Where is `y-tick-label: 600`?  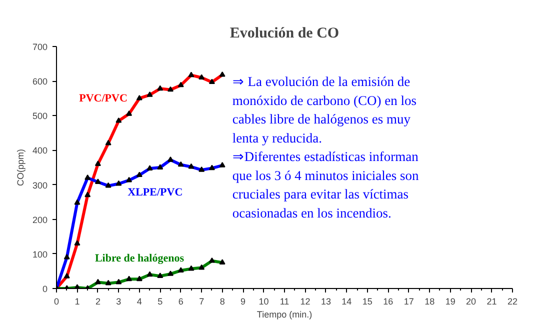
y-tick-label: 600 is located at coordinates (40, 81).